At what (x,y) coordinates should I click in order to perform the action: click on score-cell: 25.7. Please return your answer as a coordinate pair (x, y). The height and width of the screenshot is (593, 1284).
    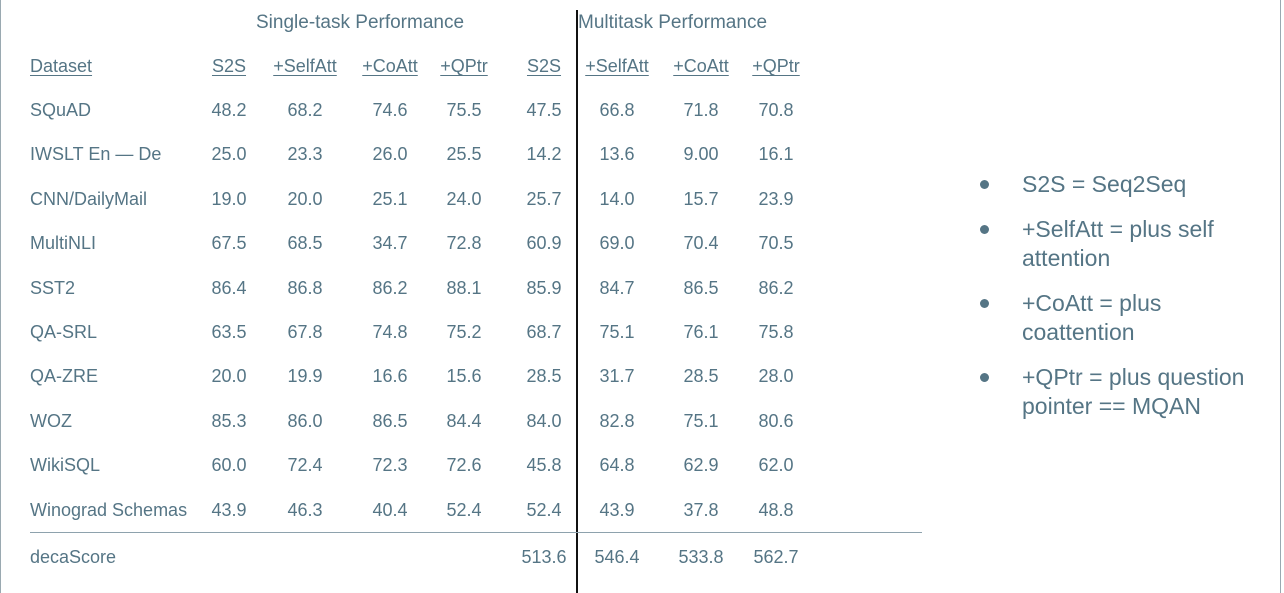
    Looking at the image, I should click on (544, 199).